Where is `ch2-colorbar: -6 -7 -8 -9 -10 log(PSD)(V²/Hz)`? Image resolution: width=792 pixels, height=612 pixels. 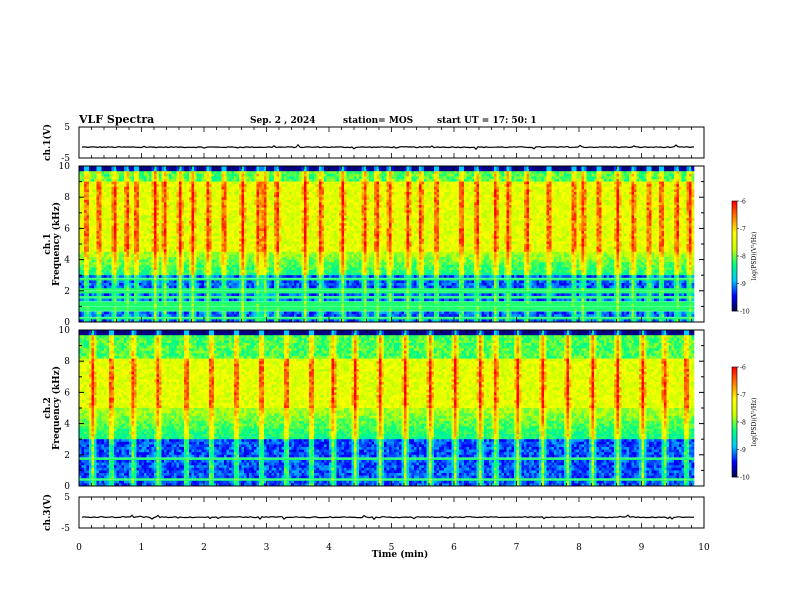
ch2-colorbar: -6 -7 -8 -9 -10 log(PSD)(V²/Hz) is located at coordinates (744, 423).